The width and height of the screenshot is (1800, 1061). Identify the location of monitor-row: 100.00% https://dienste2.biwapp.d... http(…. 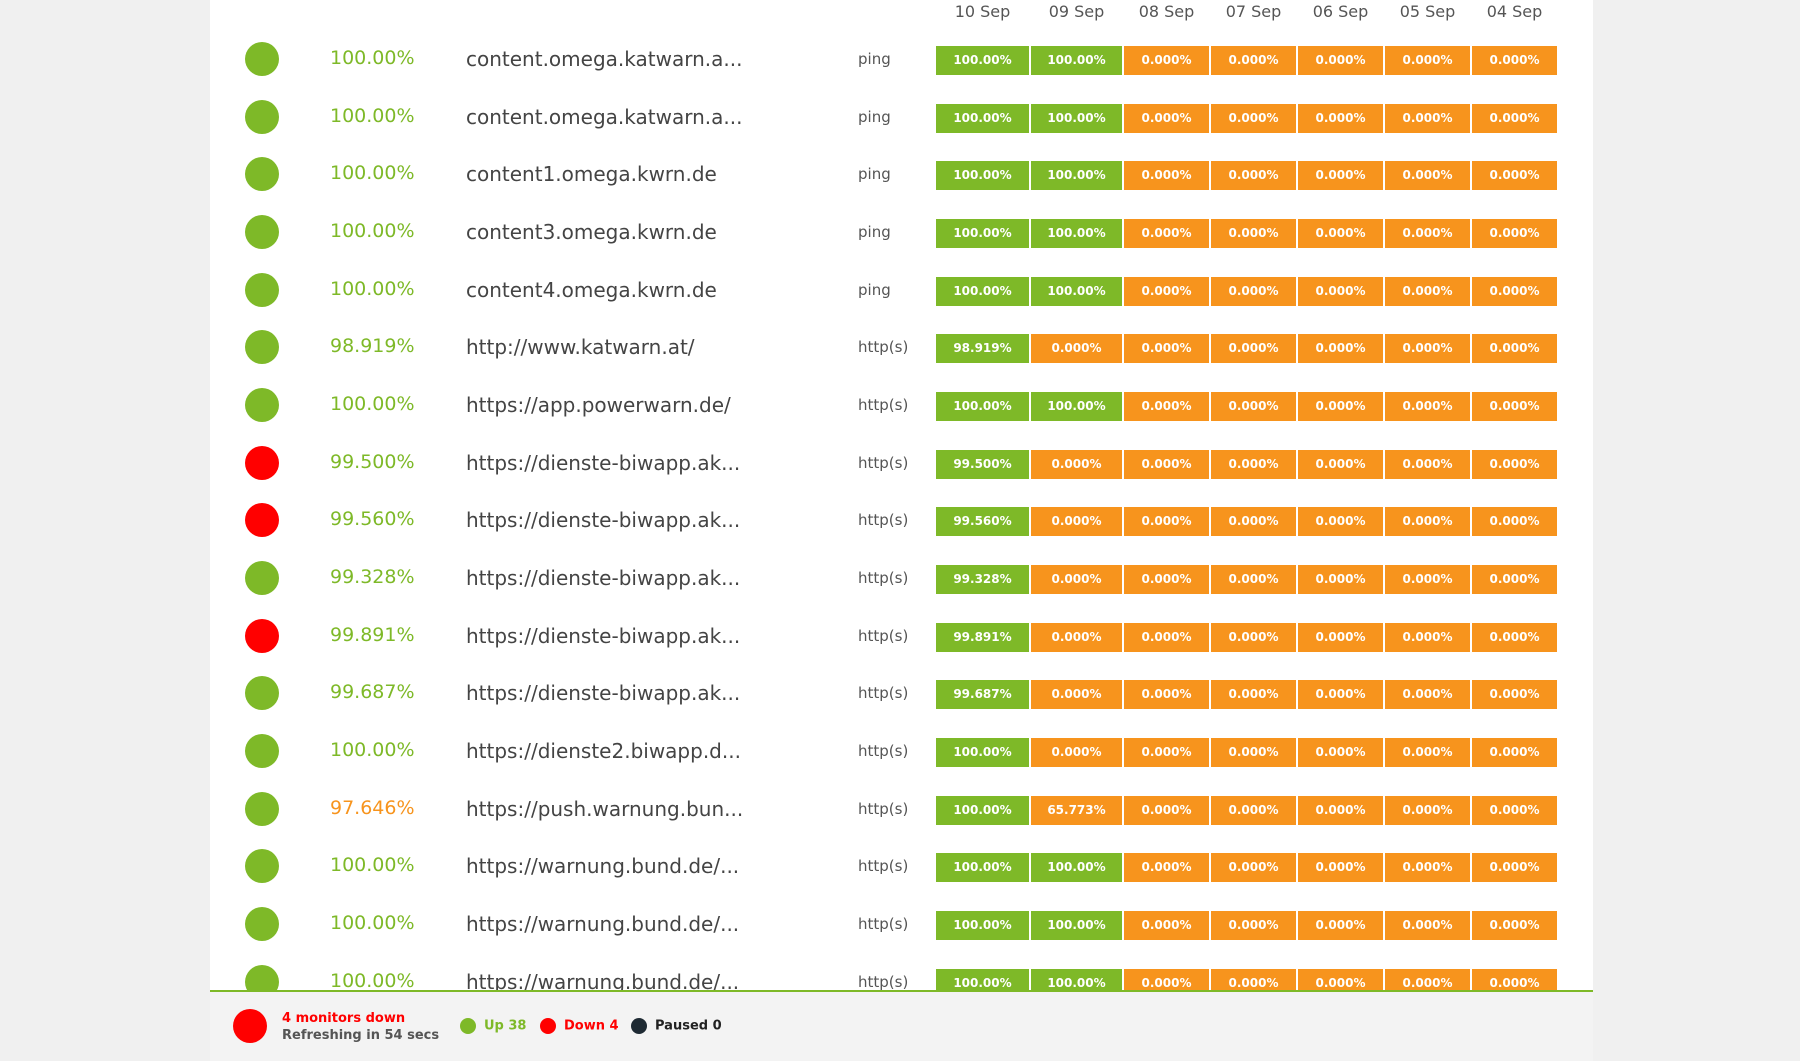
(901, 753).